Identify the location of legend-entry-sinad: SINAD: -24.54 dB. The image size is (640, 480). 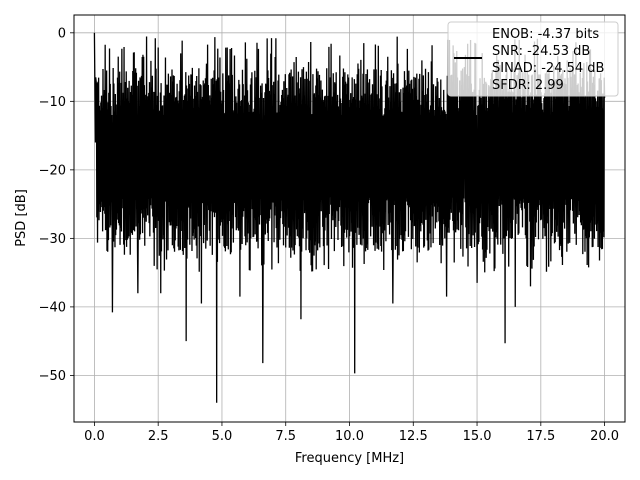
(548, 68).